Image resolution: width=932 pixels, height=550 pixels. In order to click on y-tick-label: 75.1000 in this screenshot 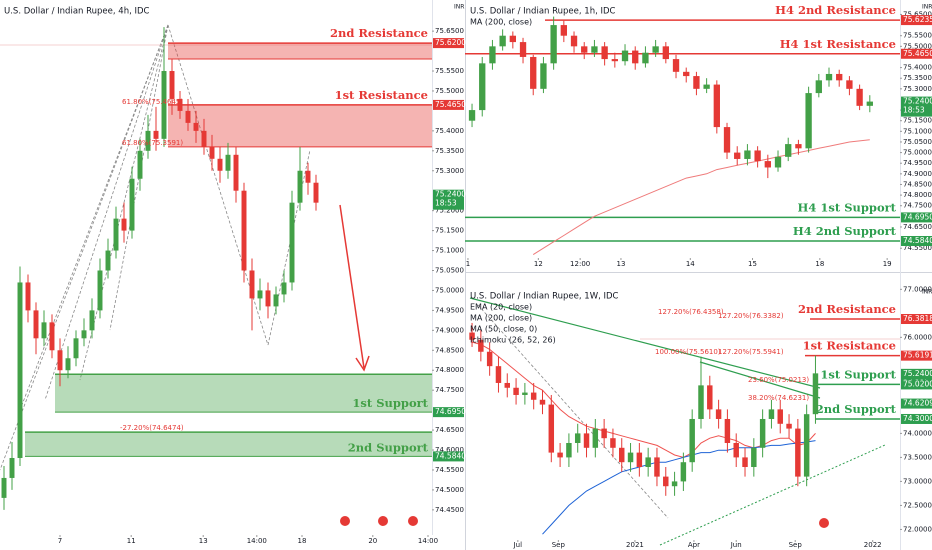, I will do `click(449, 251)`.